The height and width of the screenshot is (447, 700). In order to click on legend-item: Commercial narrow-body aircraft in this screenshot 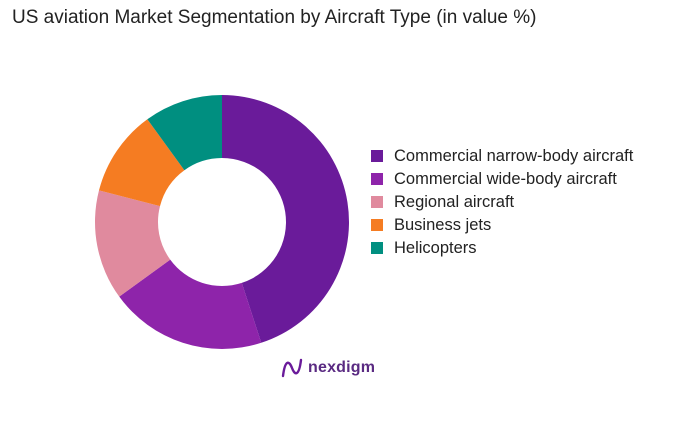, I will do `click(531, 156)`.